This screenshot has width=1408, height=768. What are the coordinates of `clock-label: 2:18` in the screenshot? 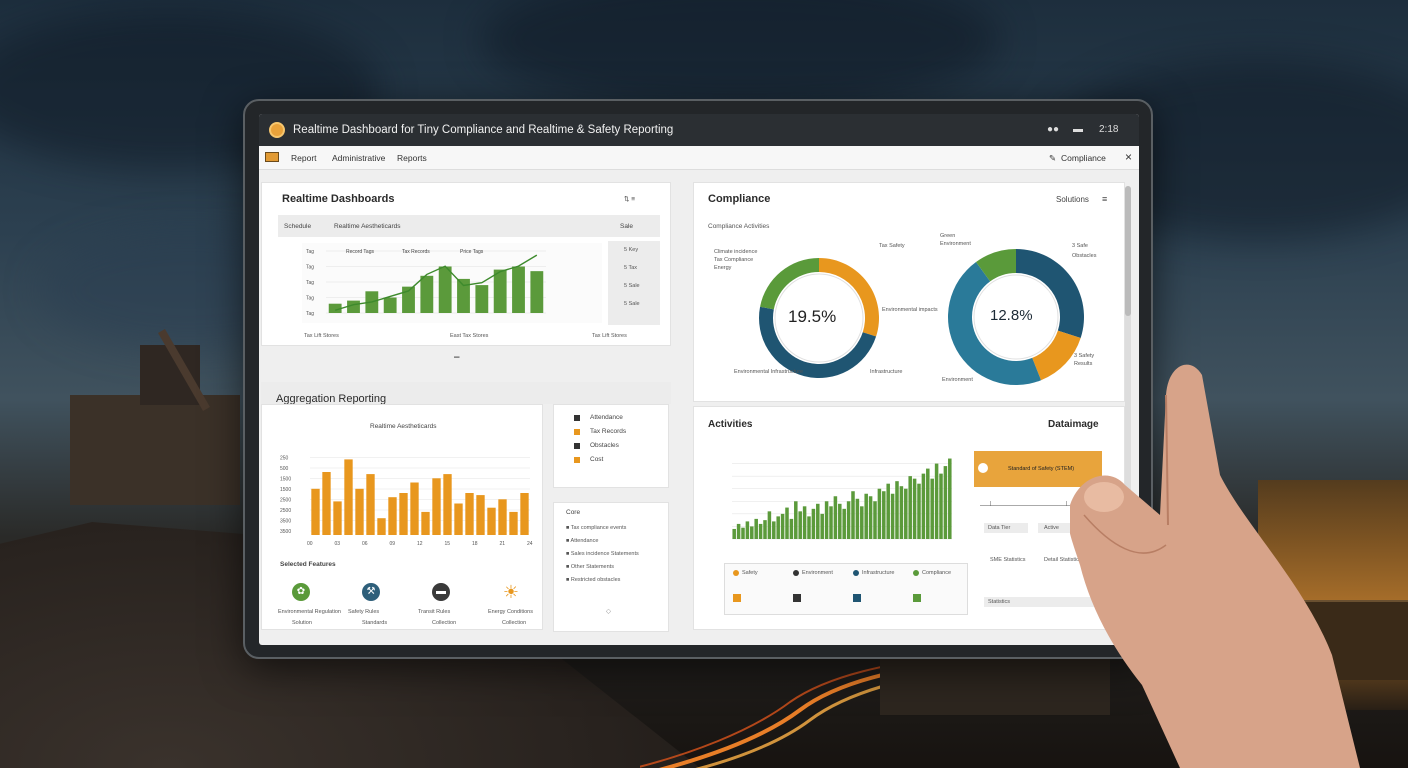 It's located at (1109, 129).